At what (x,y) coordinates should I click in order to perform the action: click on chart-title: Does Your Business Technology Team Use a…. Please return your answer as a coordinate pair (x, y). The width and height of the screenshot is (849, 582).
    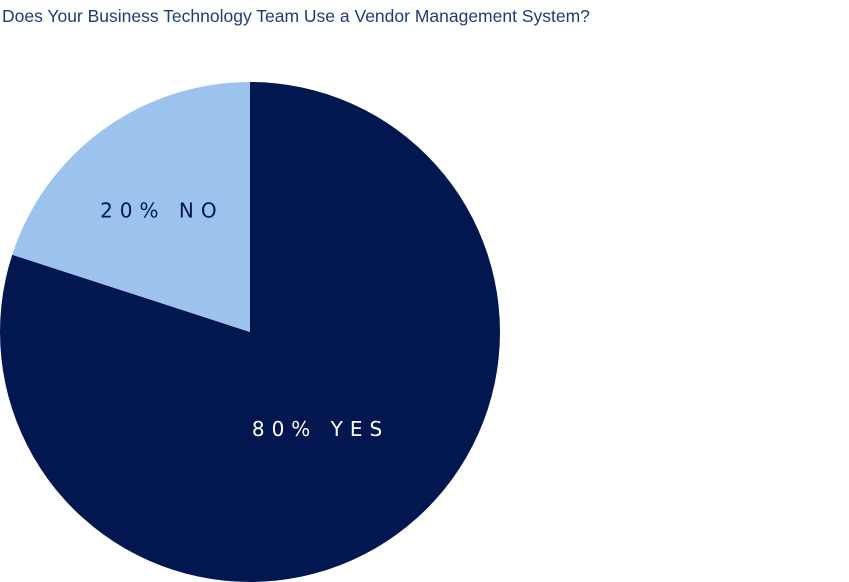
    Looking at the image, I should click on (296, 16).